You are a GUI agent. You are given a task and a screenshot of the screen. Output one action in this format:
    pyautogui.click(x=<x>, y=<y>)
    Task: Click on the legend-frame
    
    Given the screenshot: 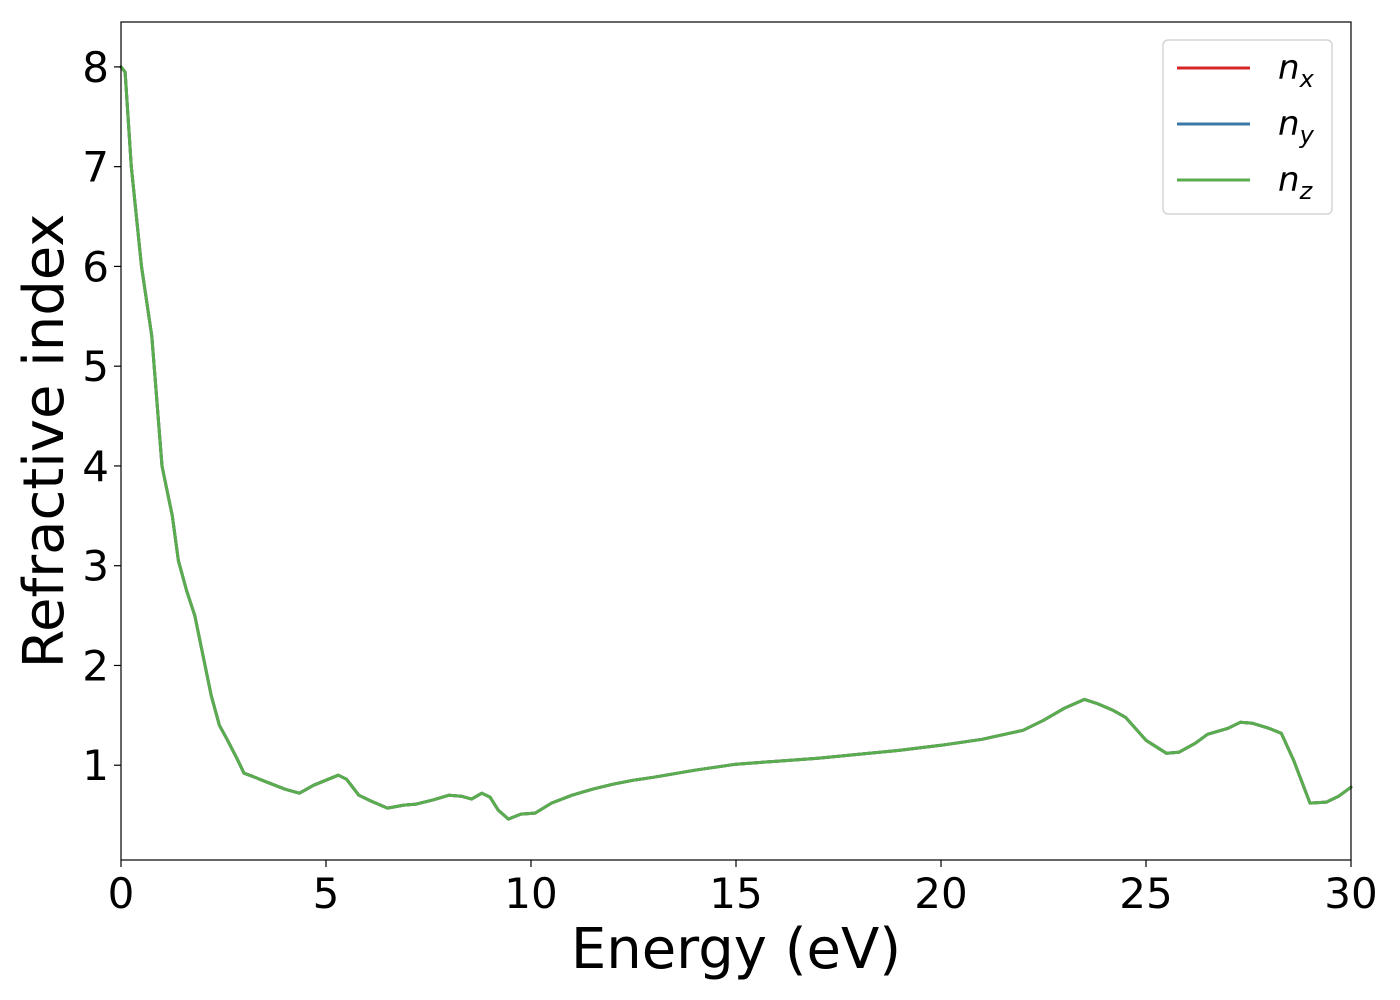 What is the action you would take?
    pyautogui.click(x=1247, y=127)
    